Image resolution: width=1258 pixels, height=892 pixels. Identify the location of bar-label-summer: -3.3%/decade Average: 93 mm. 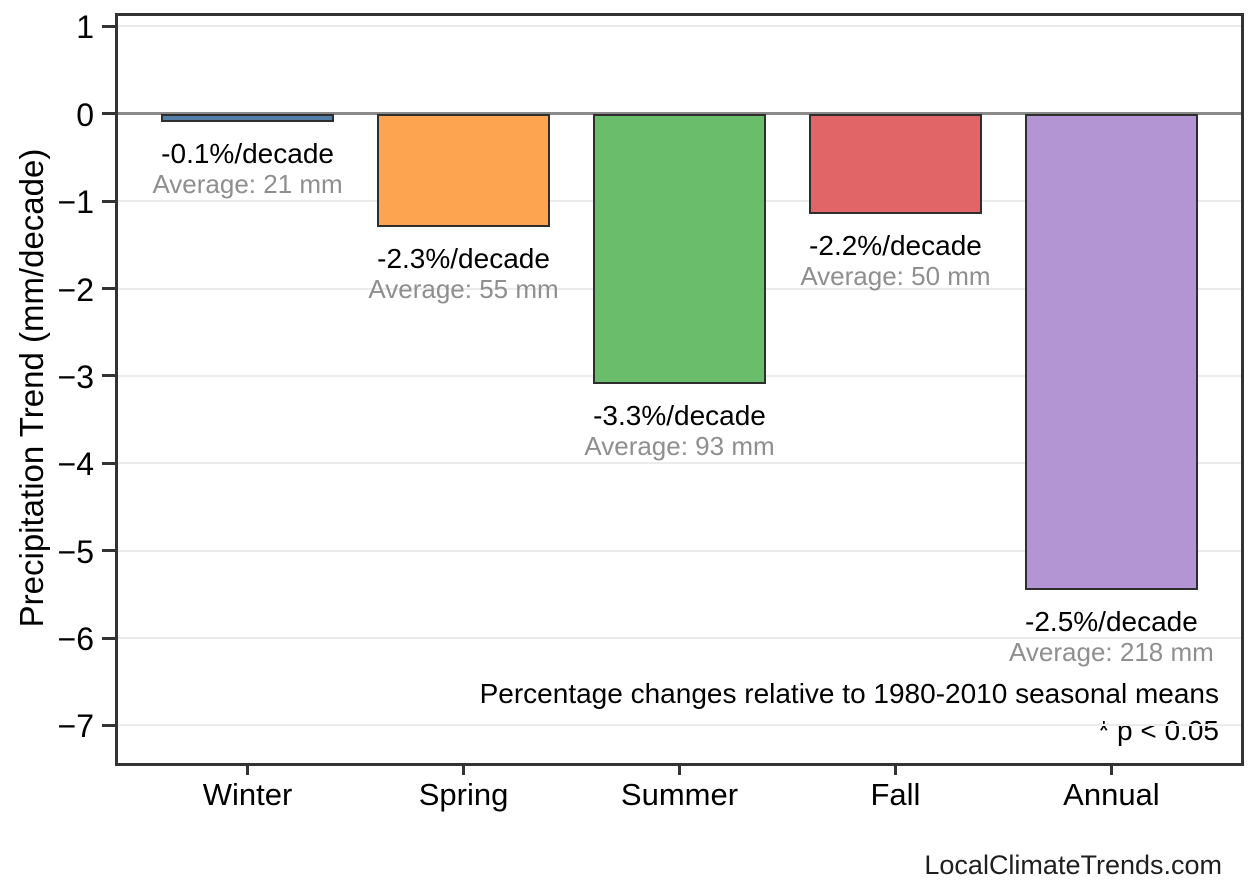
(680, 431).